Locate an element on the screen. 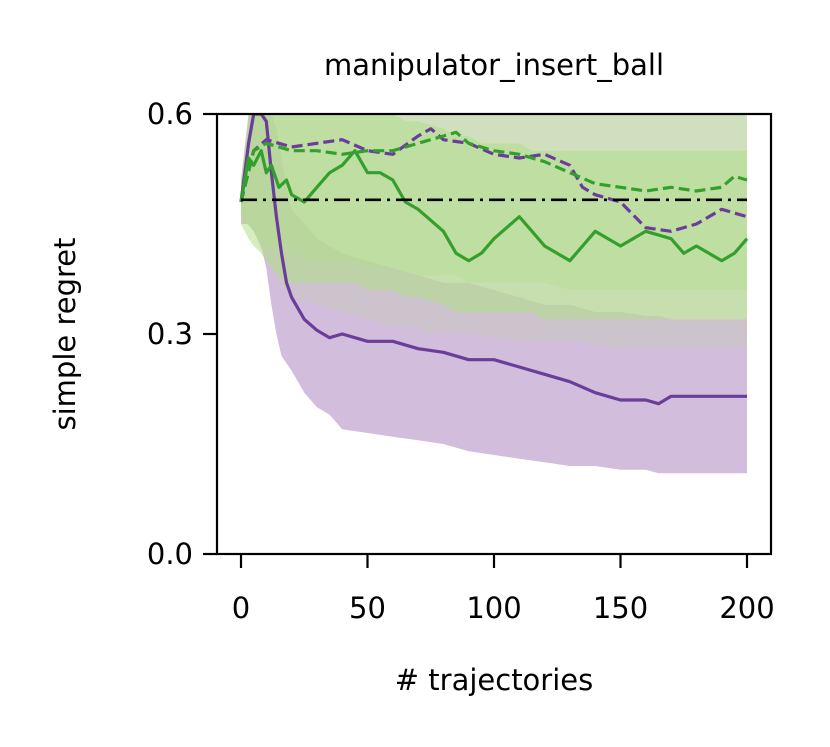  x-tick-label: 50 is located at coordinates (367, 608).